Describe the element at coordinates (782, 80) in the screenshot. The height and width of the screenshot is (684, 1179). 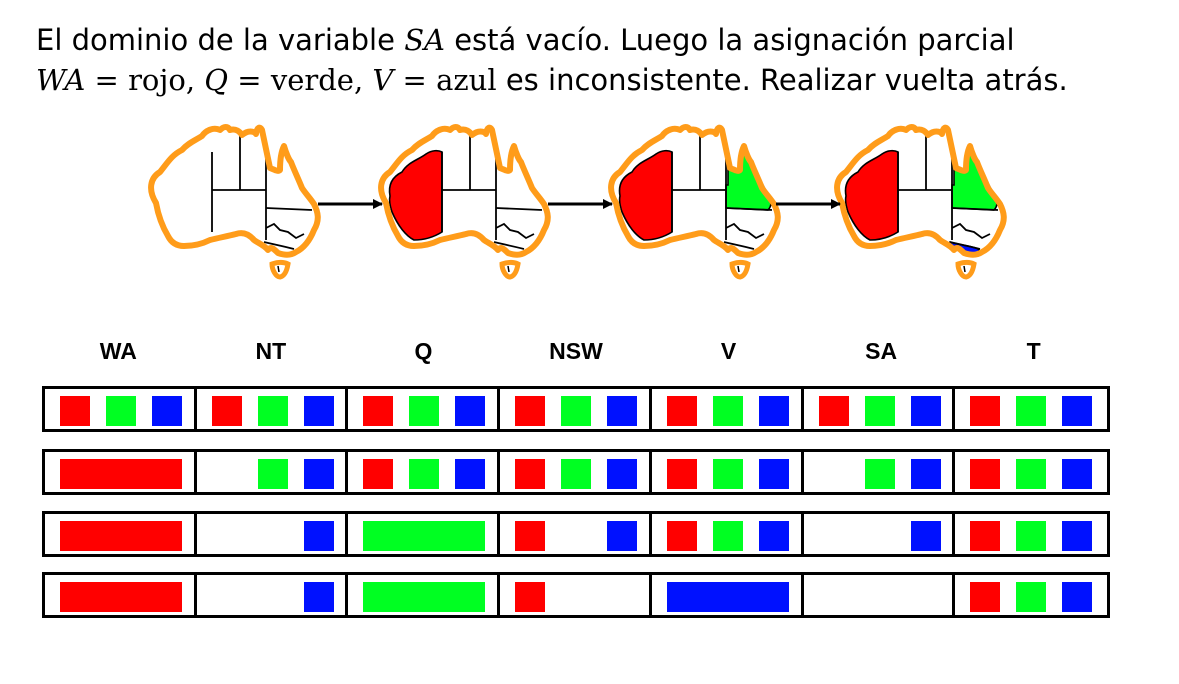
I see `caption-text: es inconsistente. Realizar vuelta atrás.` at that location.